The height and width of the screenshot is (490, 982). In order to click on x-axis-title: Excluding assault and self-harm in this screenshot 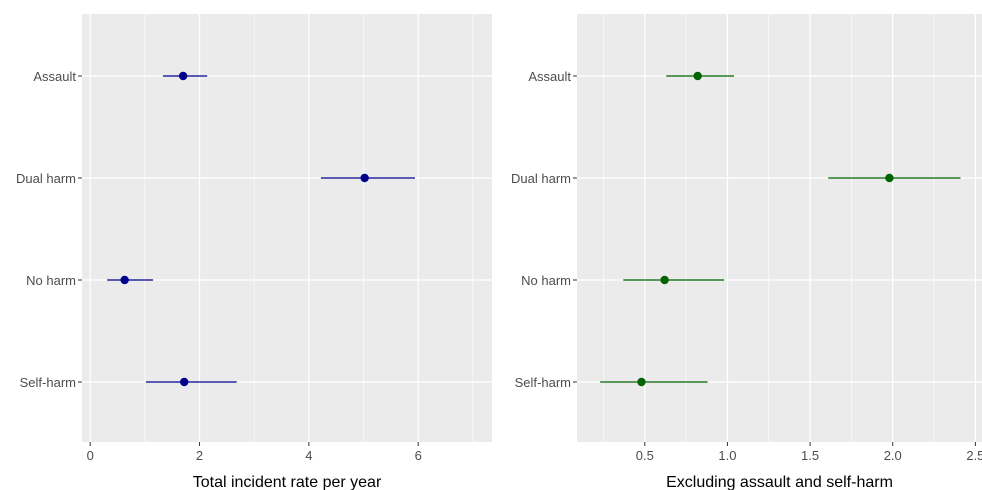, I will do `click(779, 482)`.